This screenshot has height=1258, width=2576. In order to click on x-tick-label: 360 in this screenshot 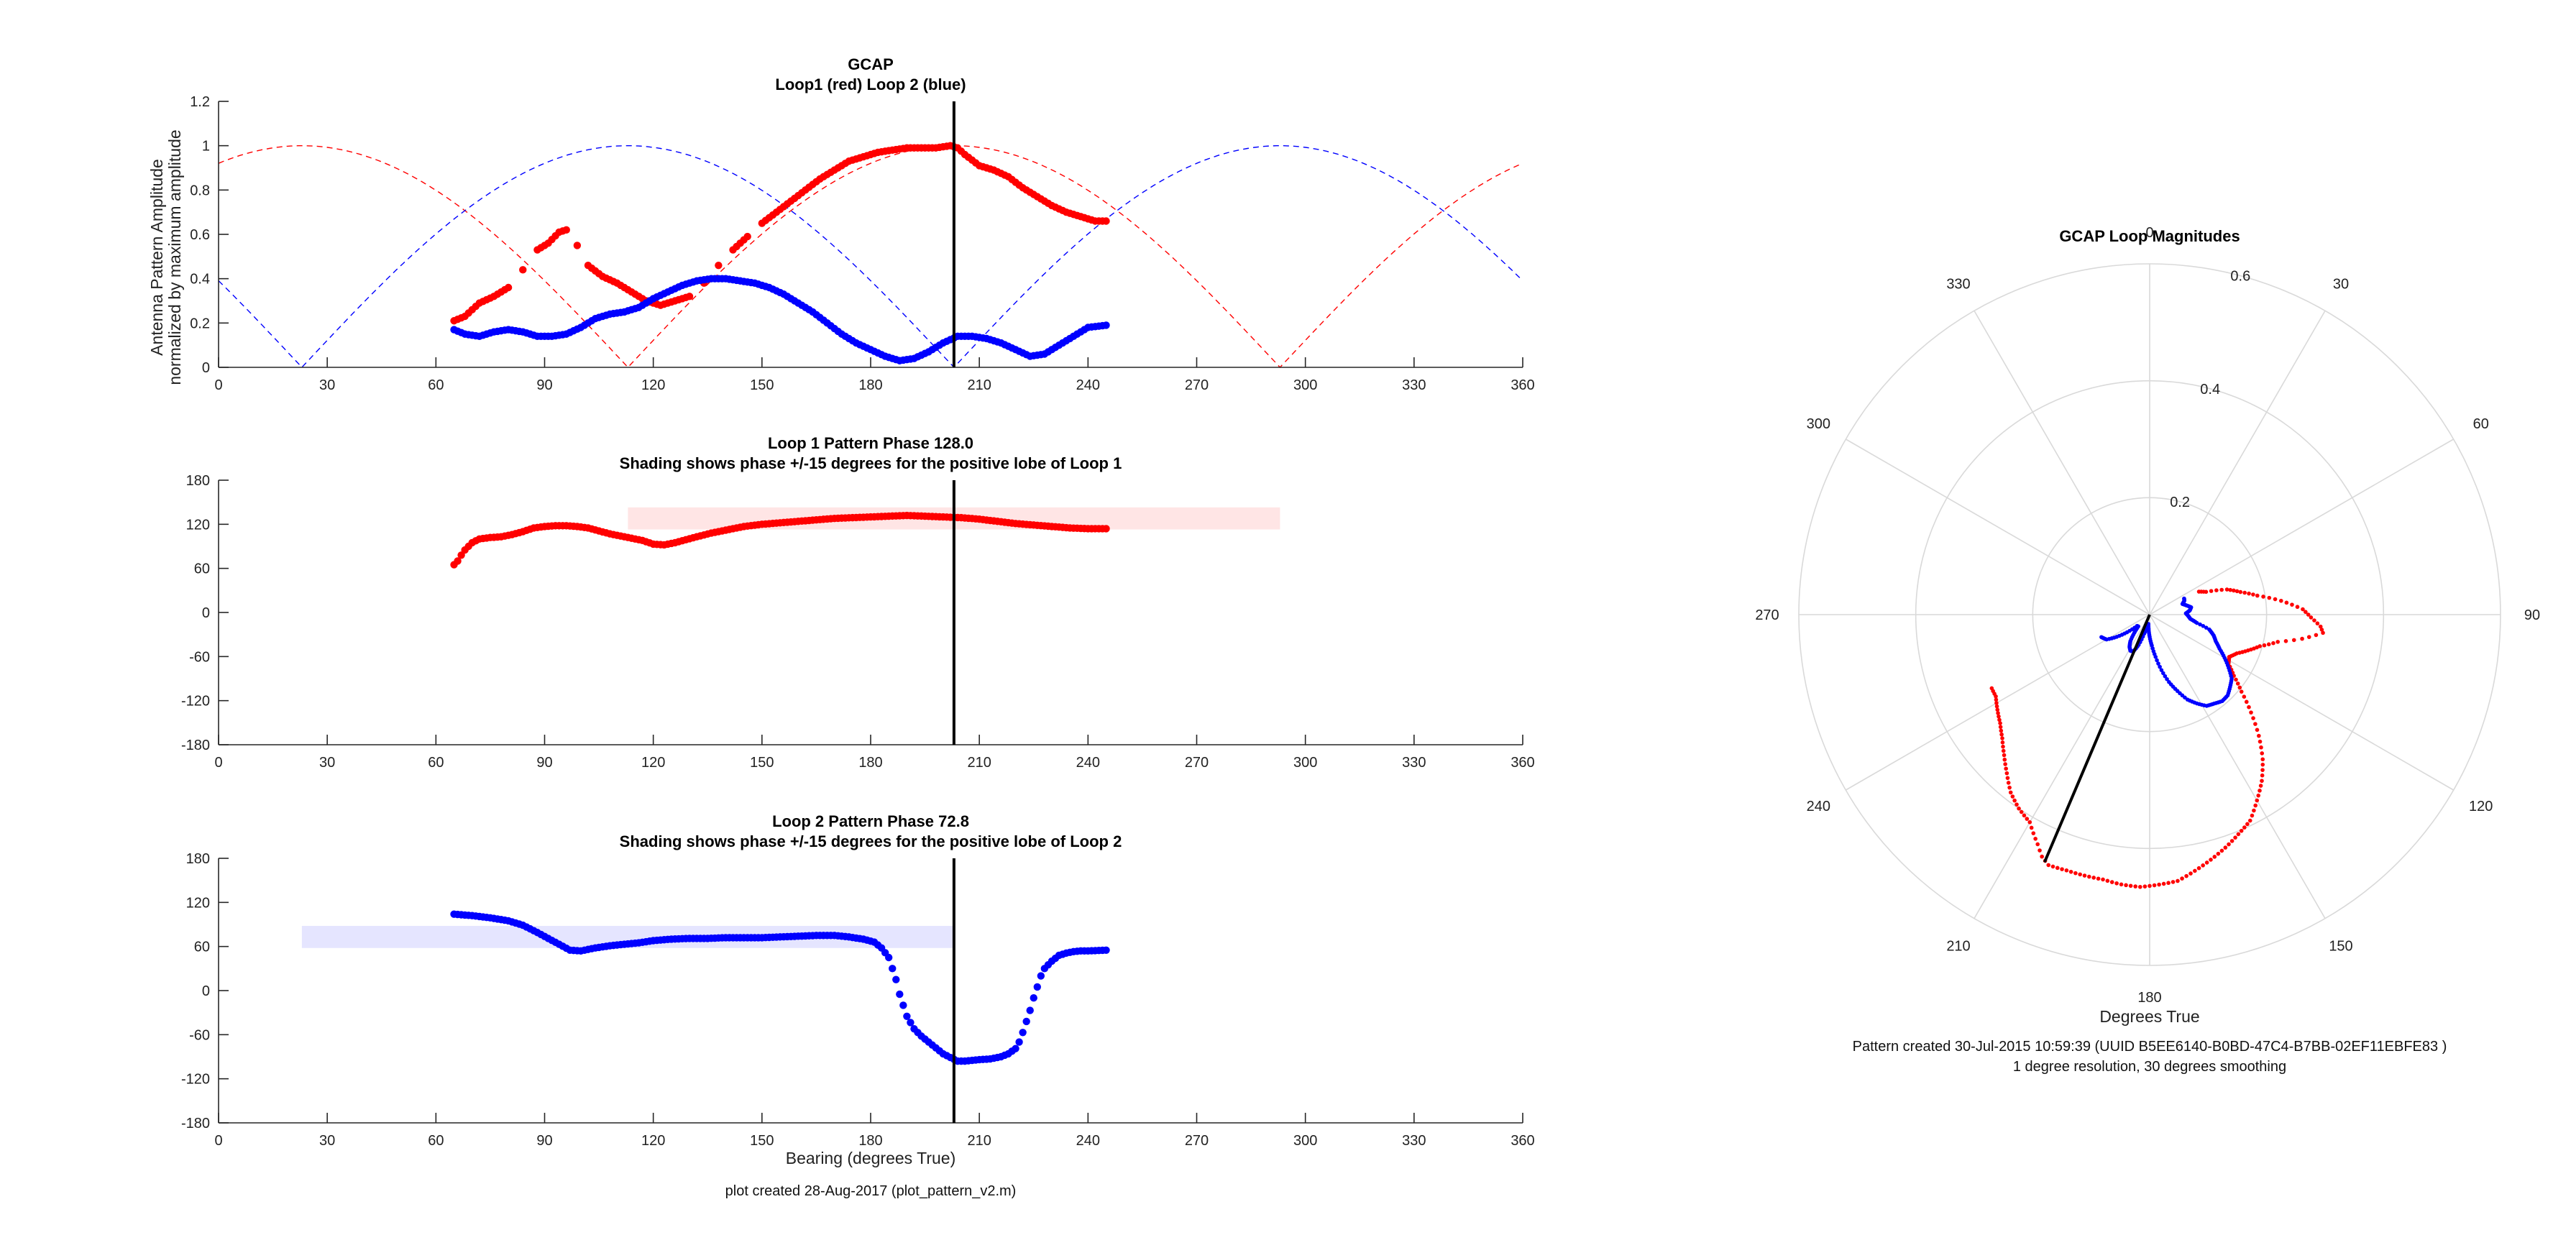, I will do `click(1523, 1141)`.